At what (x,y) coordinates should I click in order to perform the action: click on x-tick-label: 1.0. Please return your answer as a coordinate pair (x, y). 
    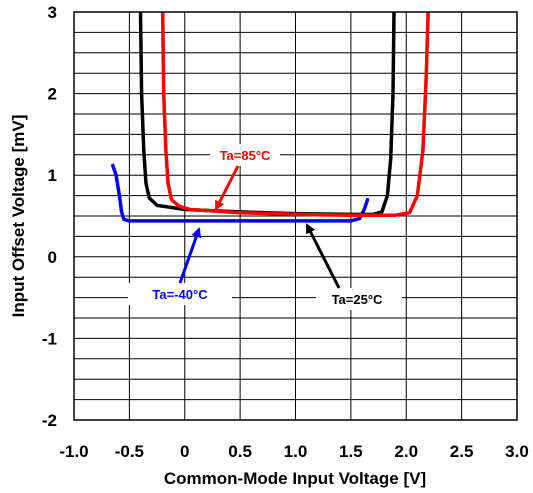
    Looking at the image, I should click on (296, 451).